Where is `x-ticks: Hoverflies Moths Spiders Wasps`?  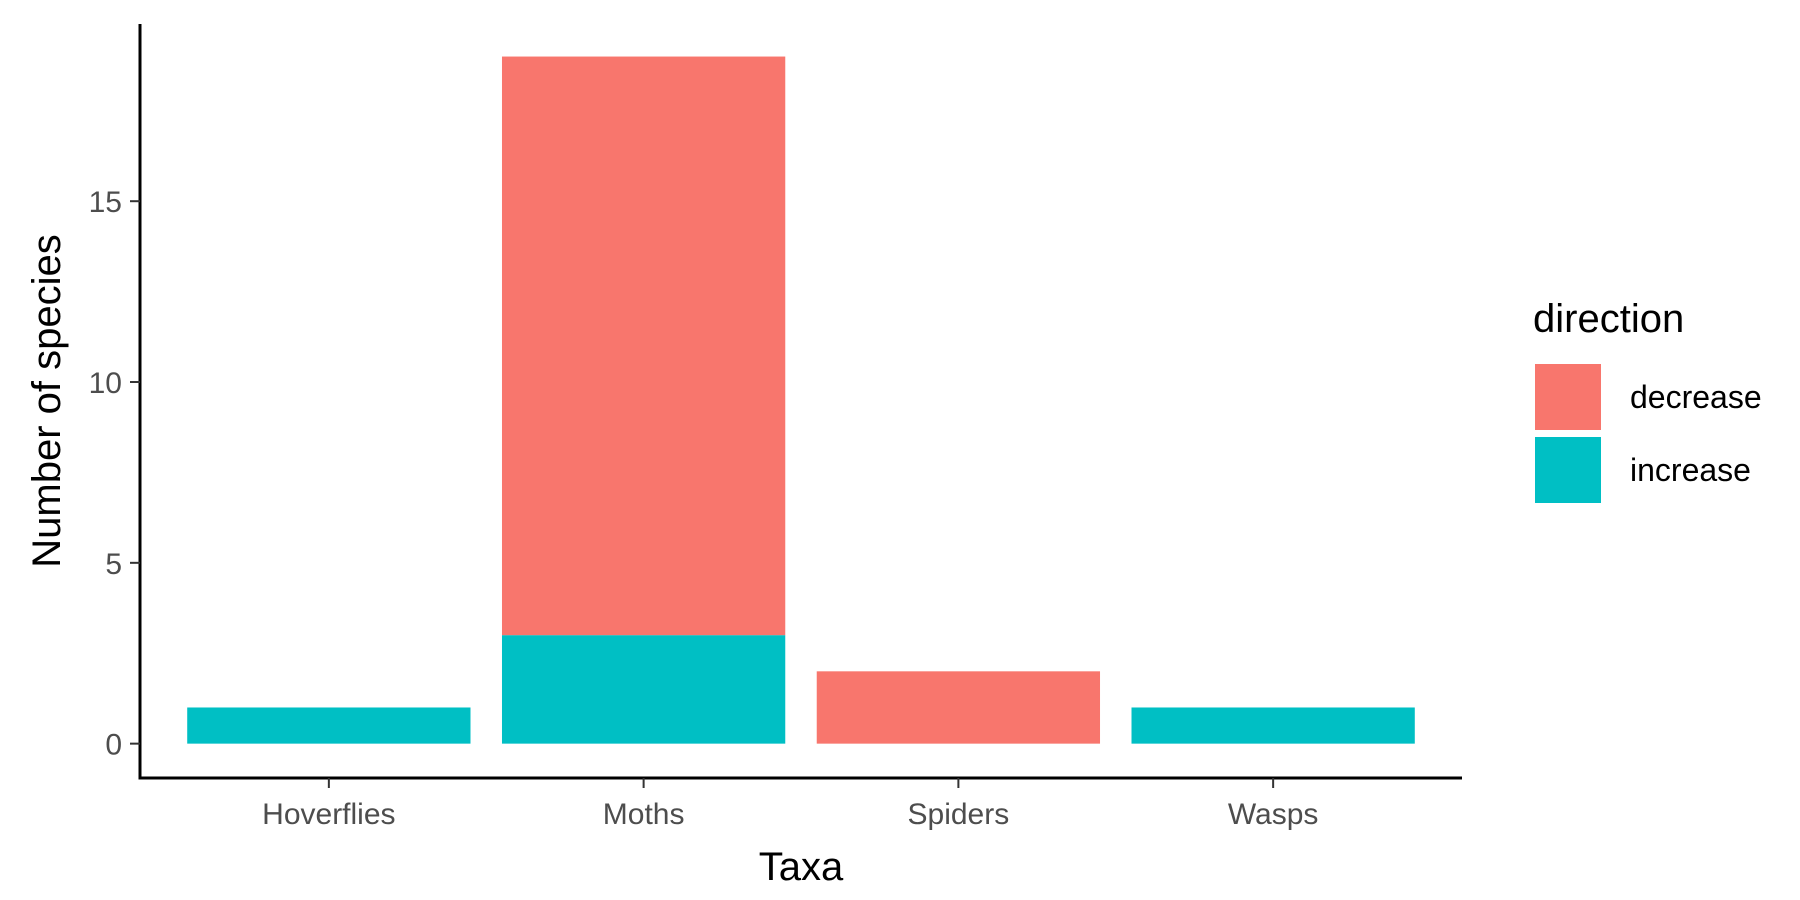 x-ticks: Hoverflies Moths Spiders Wasps is located at coordinates (790, 804).